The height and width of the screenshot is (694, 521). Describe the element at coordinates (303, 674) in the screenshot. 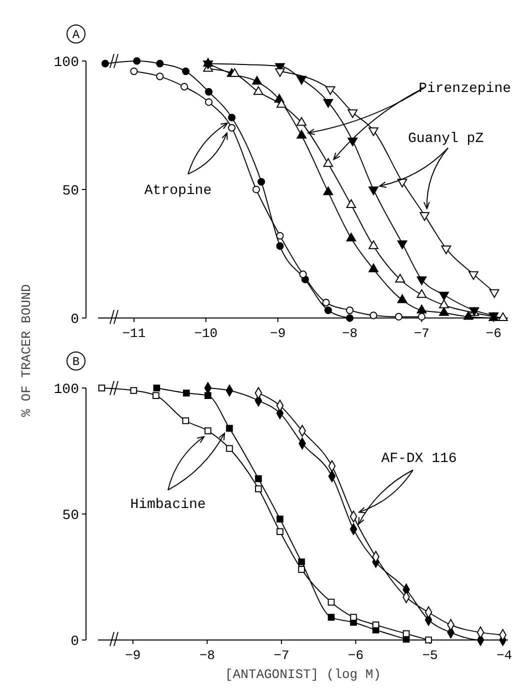

I see `x-axis-title: [ANTAGONIST] (log M)` at that location.